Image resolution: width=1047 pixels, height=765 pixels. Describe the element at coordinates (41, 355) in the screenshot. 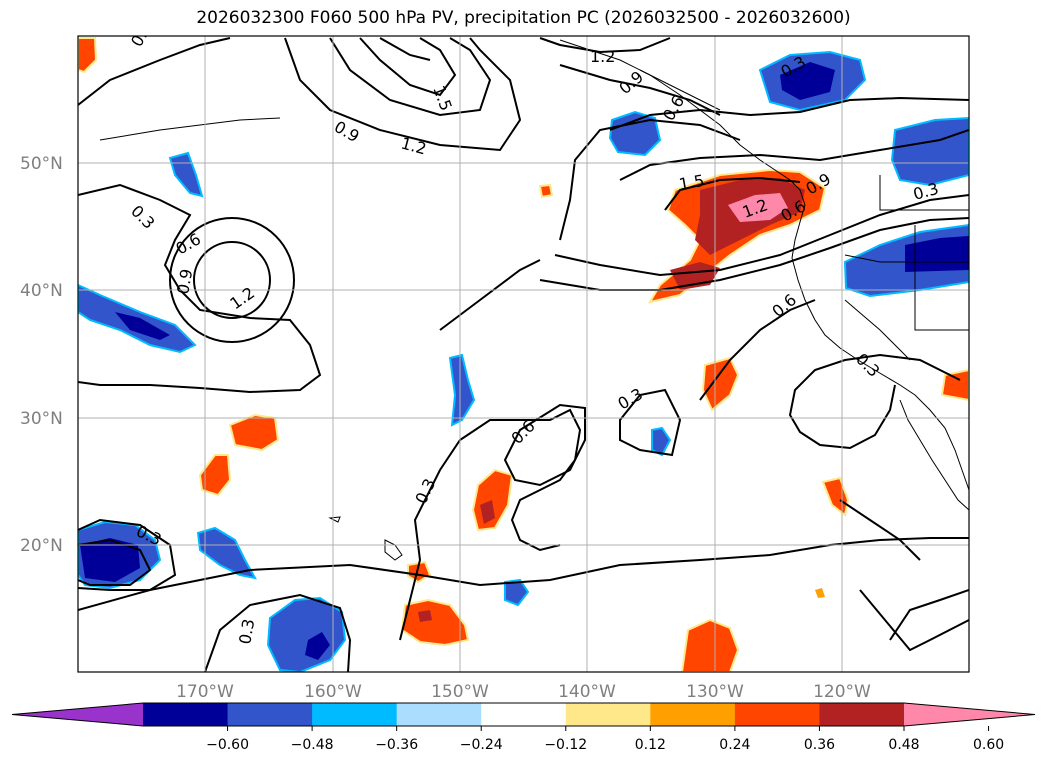

I see `latitude-labels: 50°N 40°N 30°N 20°N` at that location.